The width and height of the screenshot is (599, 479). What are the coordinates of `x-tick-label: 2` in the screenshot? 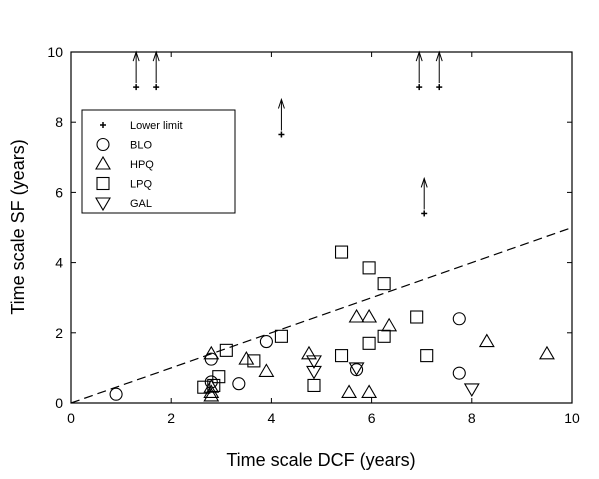 It's located at (171, 418).